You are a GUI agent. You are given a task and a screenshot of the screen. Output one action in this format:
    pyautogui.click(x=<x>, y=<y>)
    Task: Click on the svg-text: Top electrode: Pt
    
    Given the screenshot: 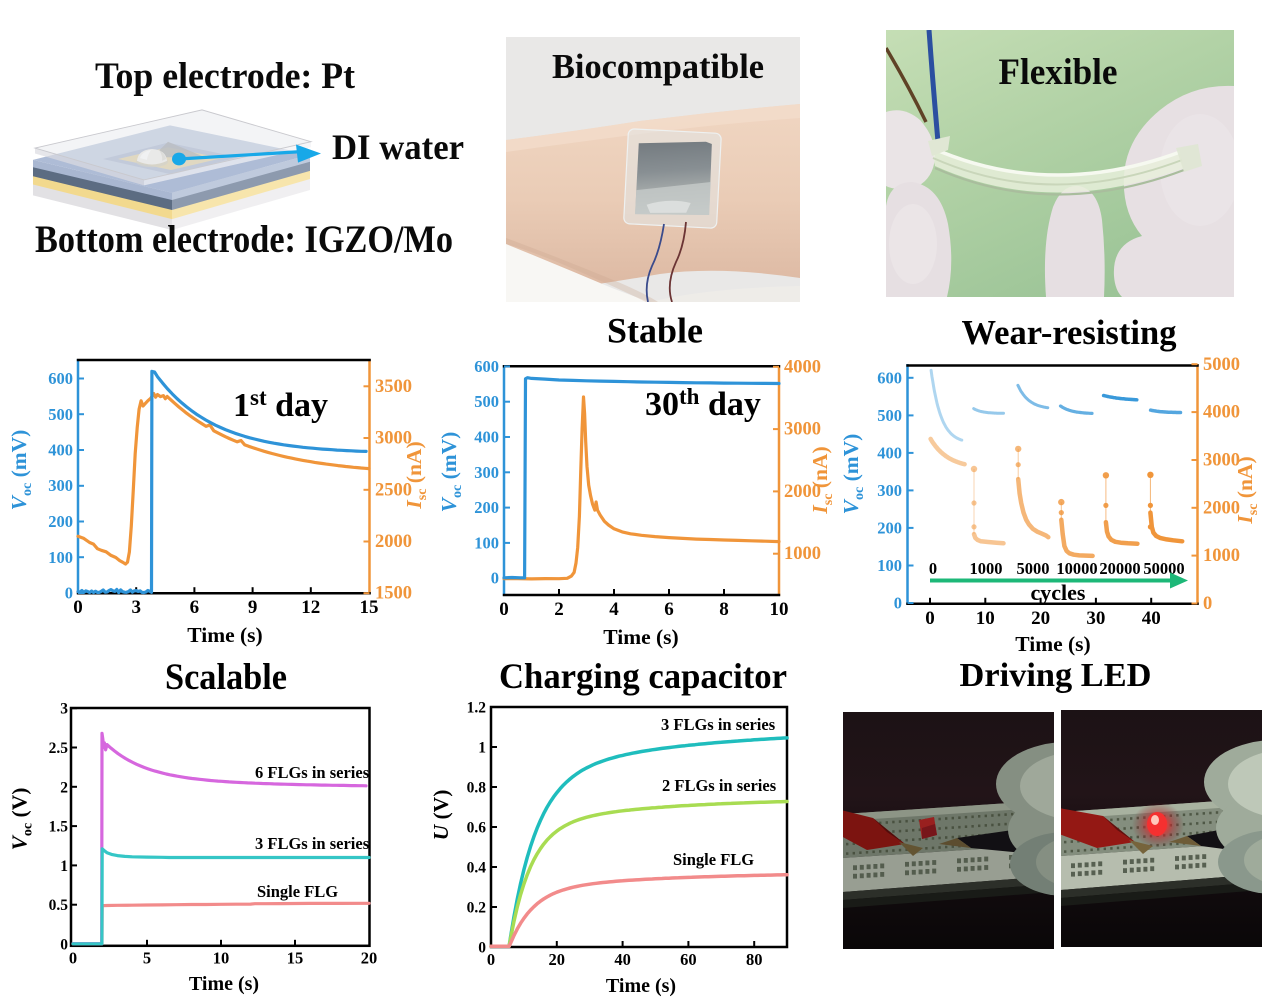 What is the action you would take?
    pyautogui.click(x=225, y=76)
    